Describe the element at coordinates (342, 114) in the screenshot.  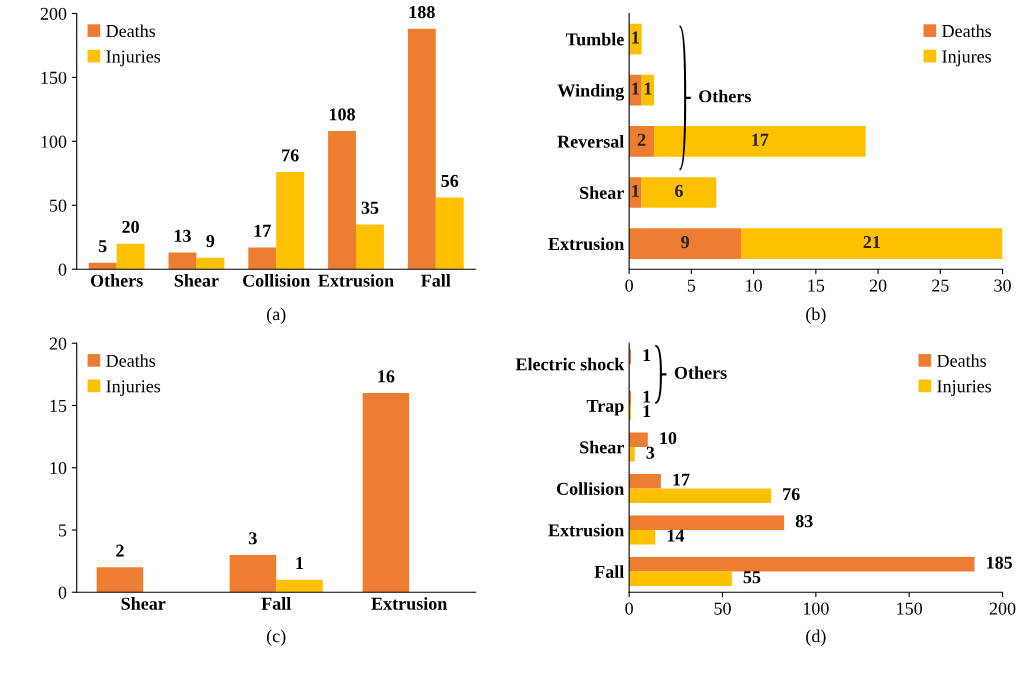
I see `data-label: 108` at that location.